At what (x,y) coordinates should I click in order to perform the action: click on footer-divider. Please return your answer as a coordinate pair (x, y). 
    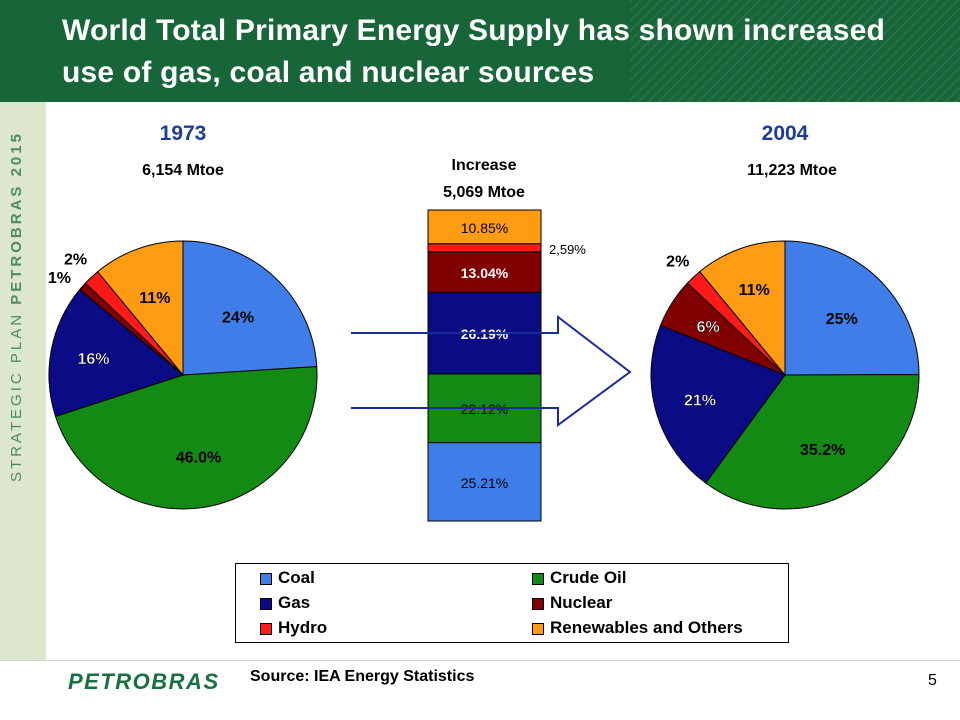
    Looking at the image, I should click on (480, 660).